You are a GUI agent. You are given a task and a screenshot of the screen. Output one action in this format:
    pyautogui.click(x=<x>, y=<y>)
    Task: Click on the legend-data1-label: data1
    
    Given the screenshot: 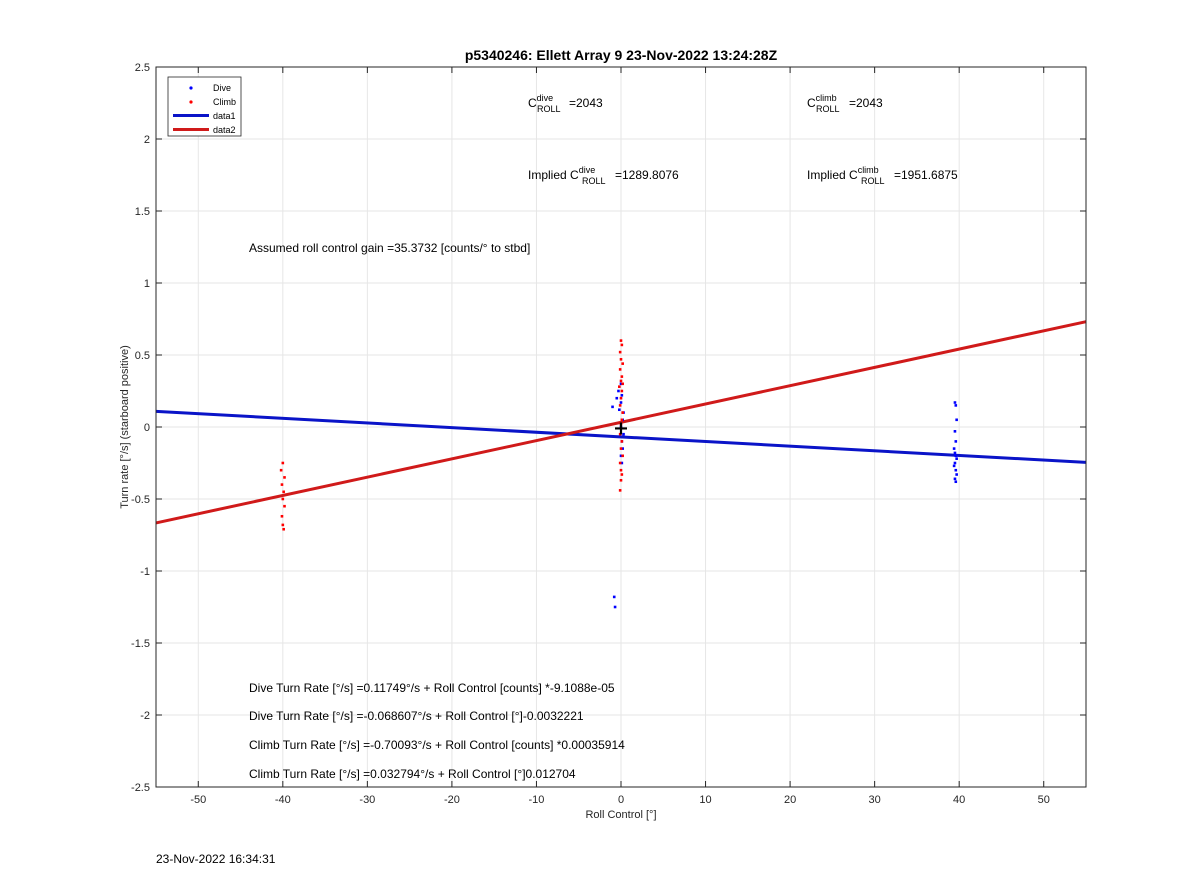 What is the action you would take?
    pyautogui.click(x=224, y=116)
    